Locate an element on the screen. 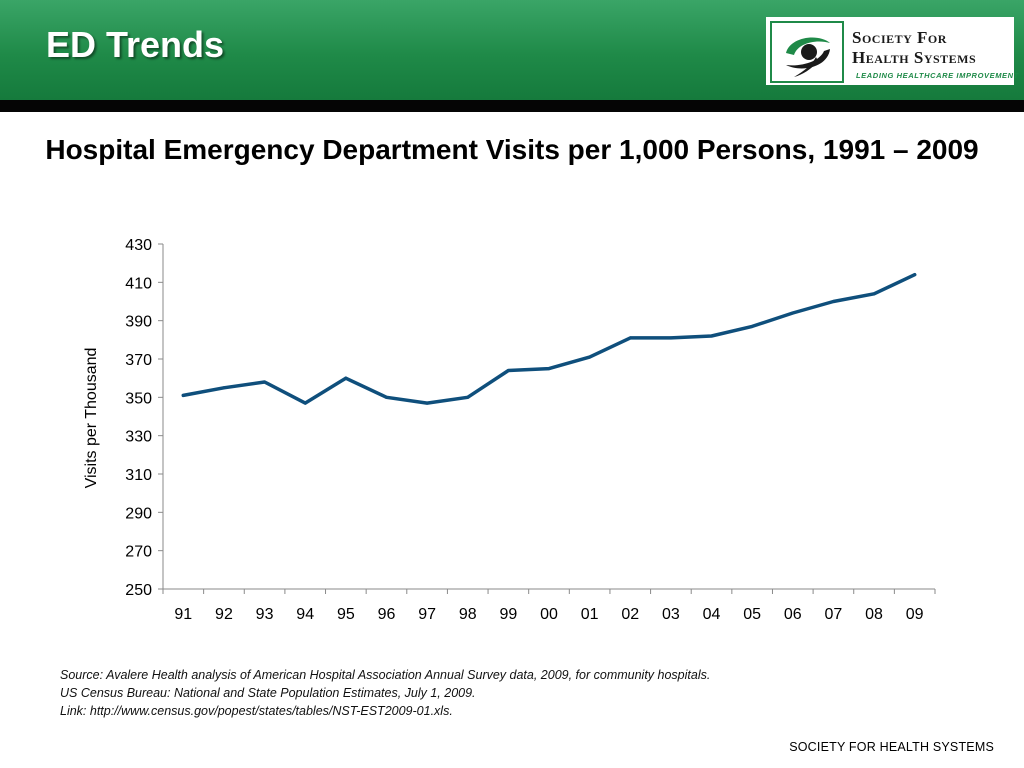  x-tick-label: 01 is located at coordinates (590, 614).